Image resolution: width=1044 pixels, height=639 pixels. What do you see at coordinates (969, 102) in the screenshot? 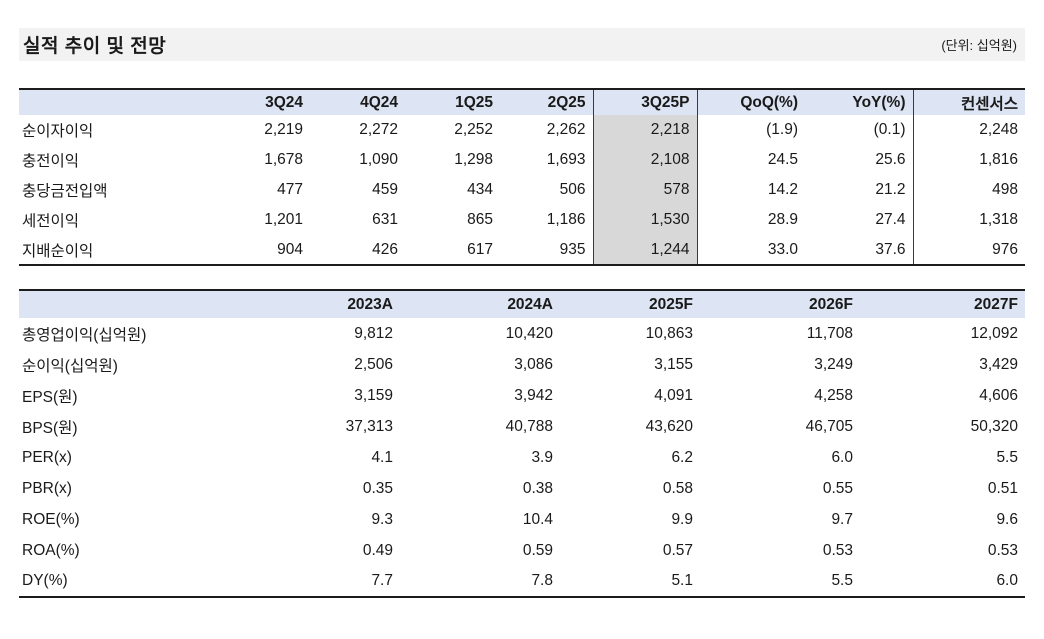
I see `column-header: 컨센서스` at bounding box center [969, 102].